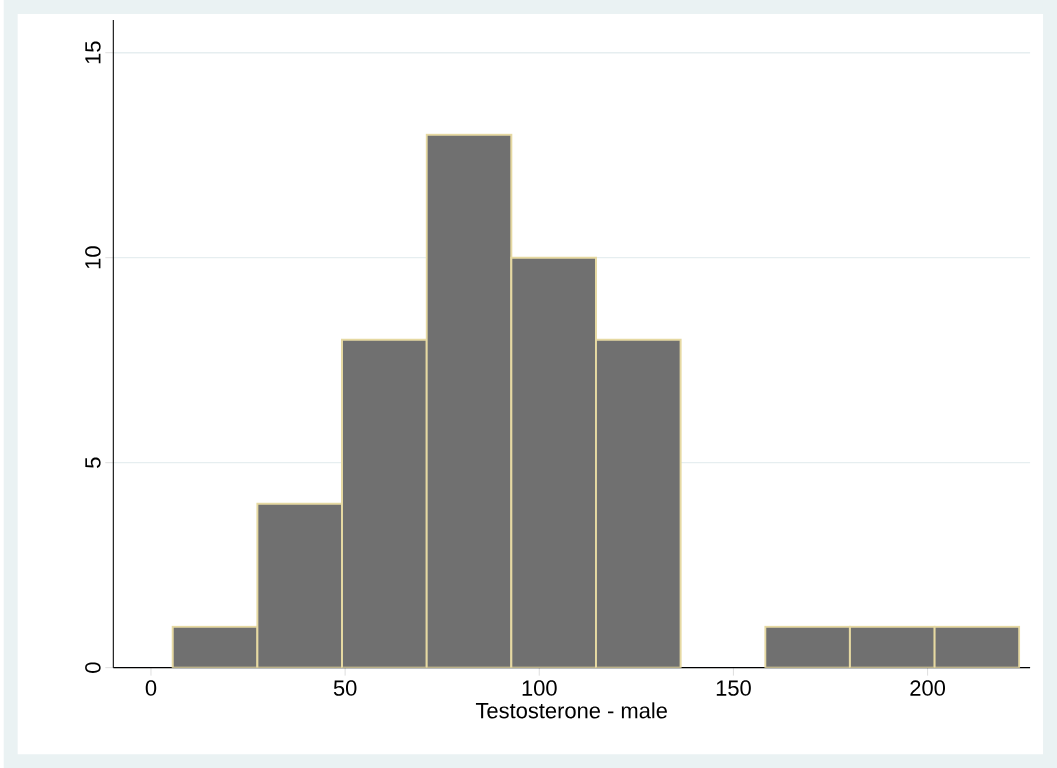 The height and width of the screenshot is (768, 1057). I want to click on y-tick-label: 15, so click(93, 52).